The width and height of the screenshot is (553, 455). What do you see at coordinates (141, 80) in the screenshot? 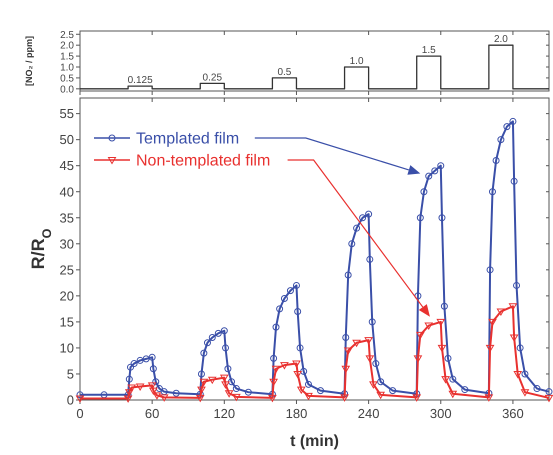
I see `annotation: 0.125` at bounding box center [141, 80].